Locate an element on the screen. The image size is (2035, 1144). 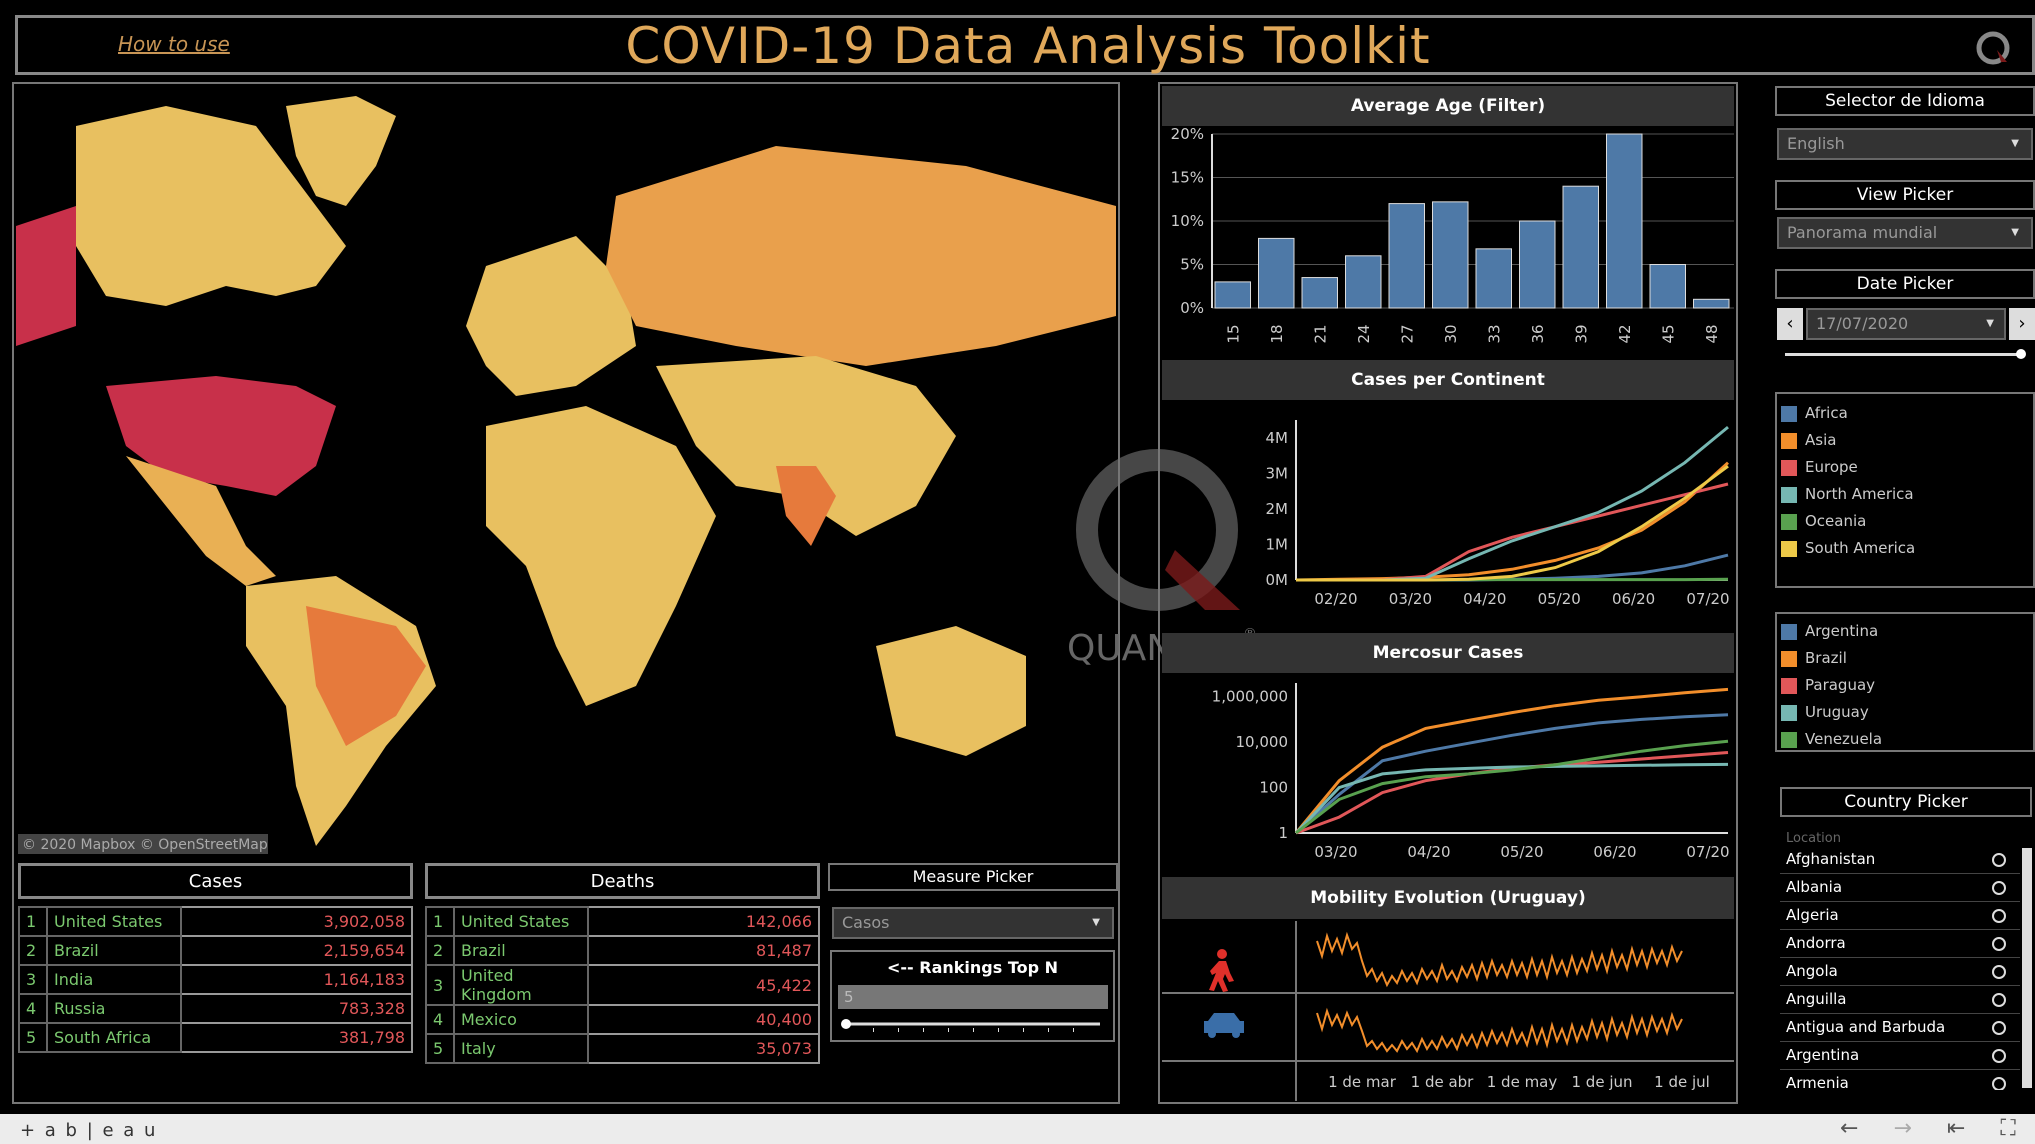
view-title: View Picker is located at coordinates (1905, 195).